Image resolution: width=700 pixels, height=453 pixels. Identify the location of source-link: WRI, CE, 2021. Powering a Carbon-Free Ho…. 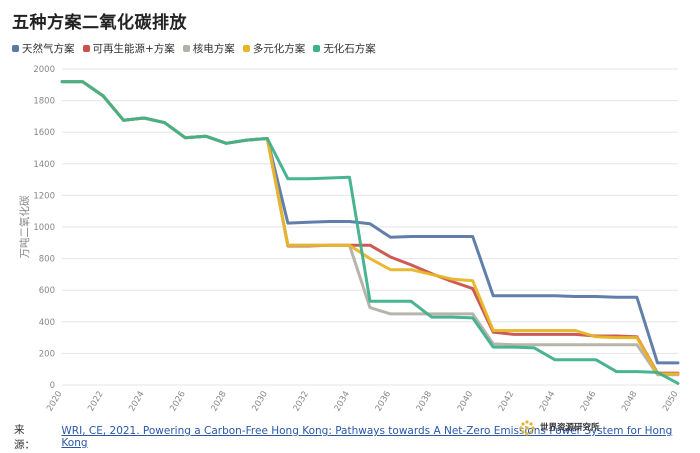
(367, 437).